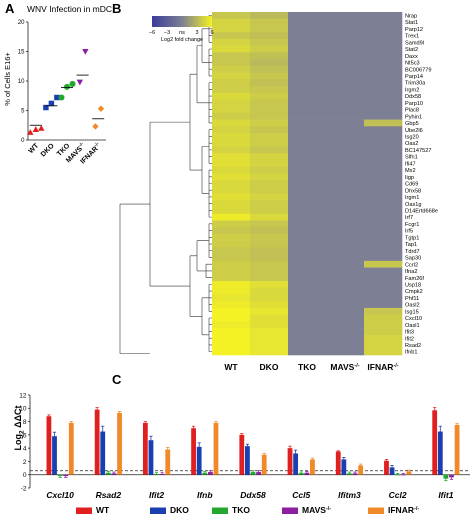 The width and height of the screenshot is (474, 525). What do you see at coordinates (418, 151) in the screenshot?
I see `heatmap-gene-label: BC147527` at bounding box center [418, 151].